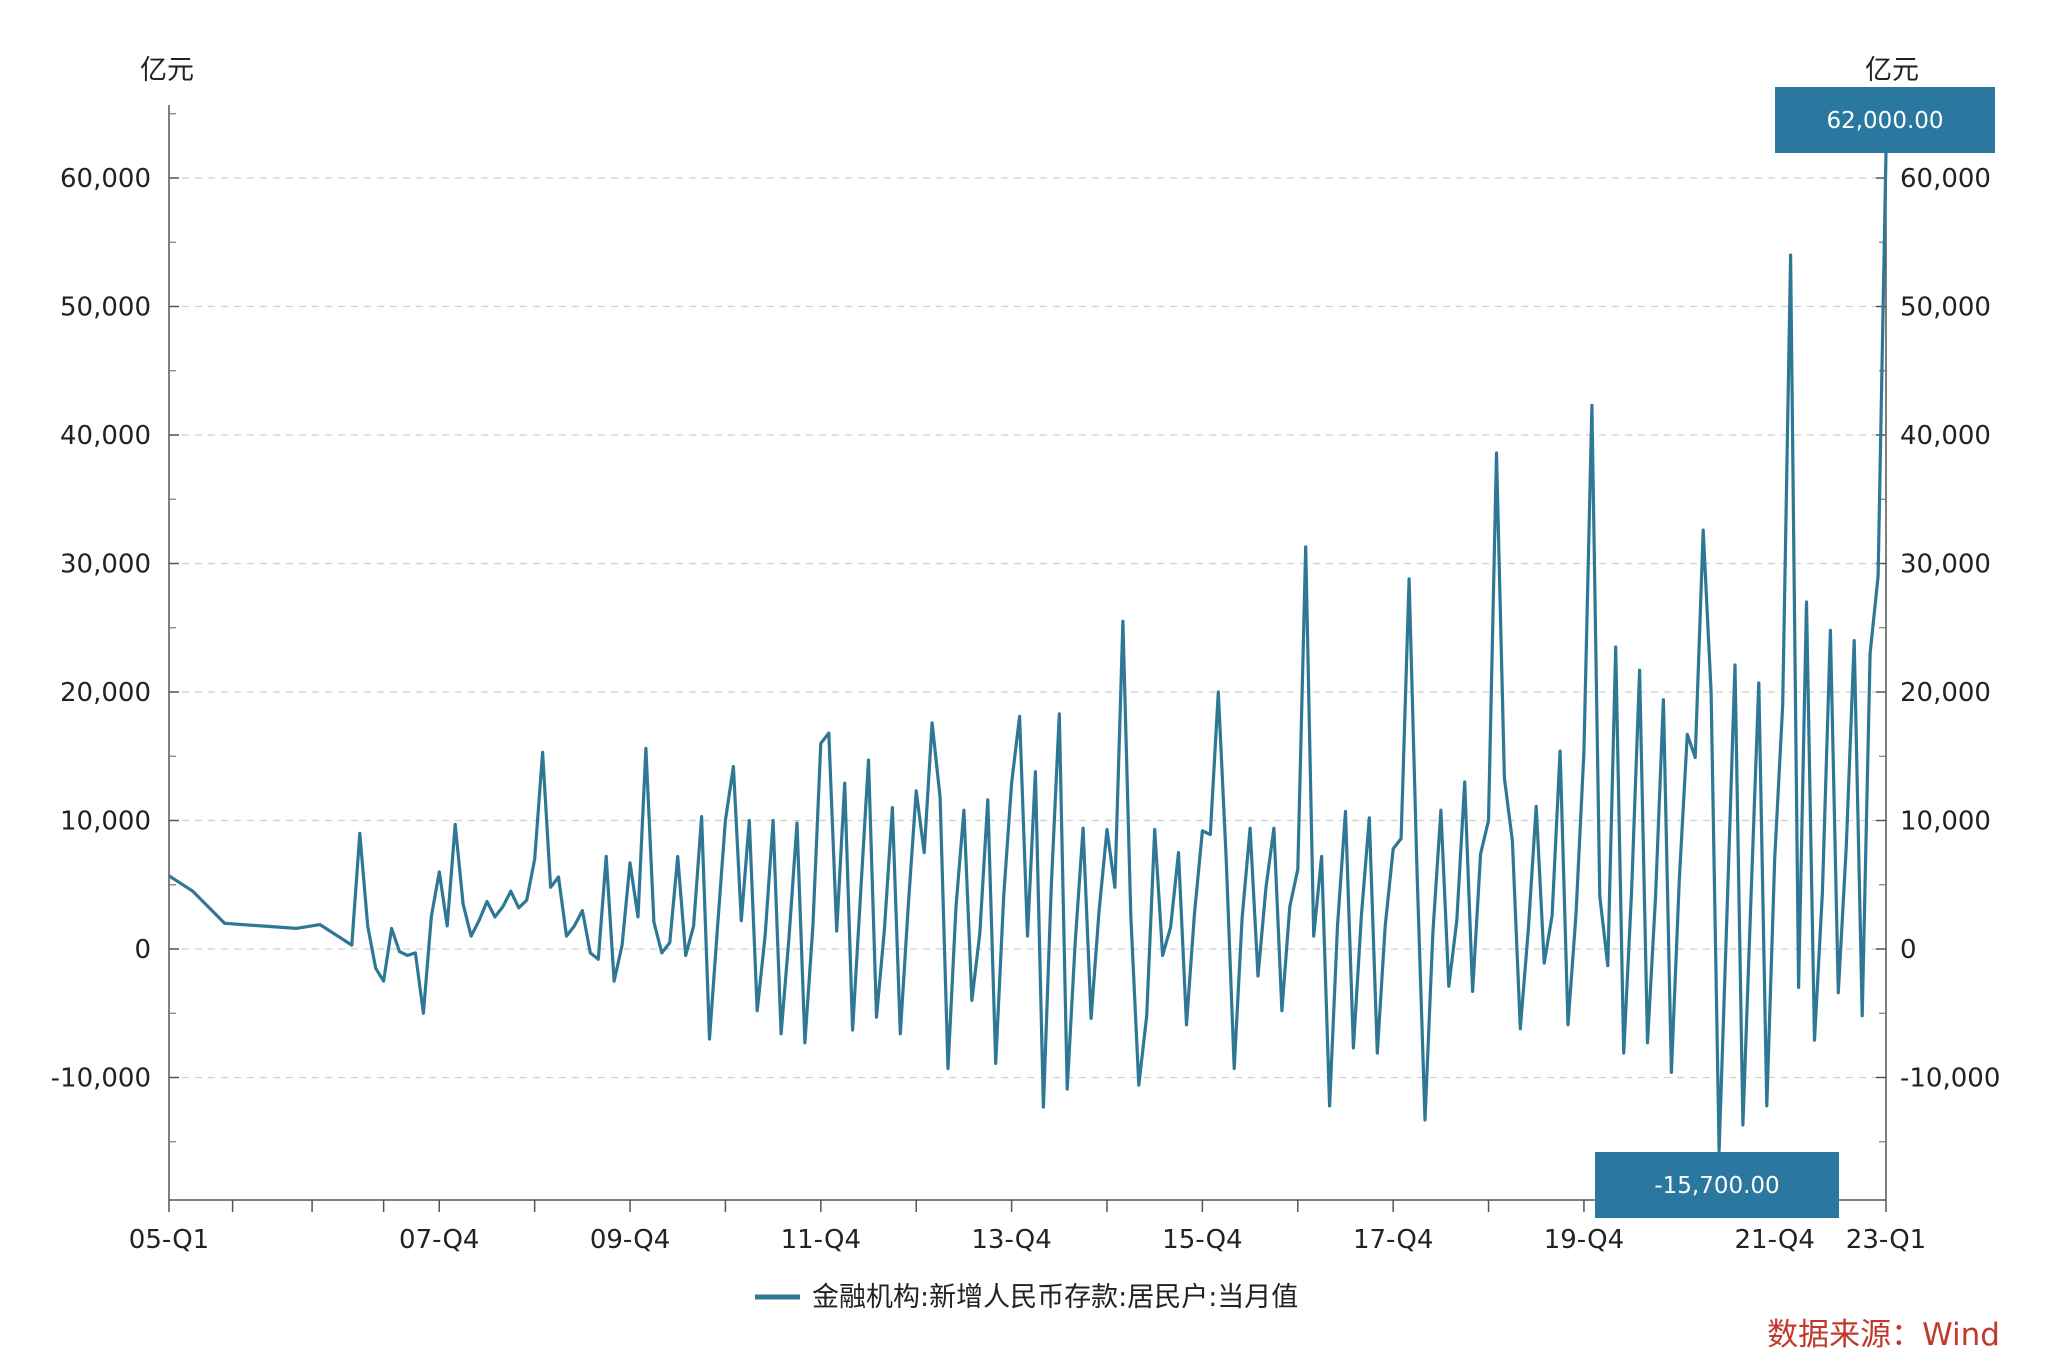 This screenshot has width=2048, height=1369. What do you see at coordinates (169, 1240) in the screenshot?
I see `x-tick-label: 05-Q1` at bounding box center [169, 1240].